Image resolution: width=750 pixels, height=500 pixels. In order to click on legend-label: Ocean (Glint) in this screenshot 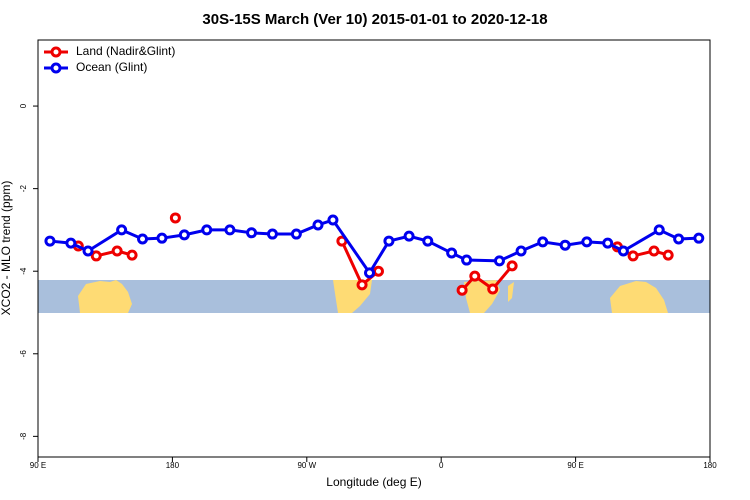, I will do `click(111, 67)`.